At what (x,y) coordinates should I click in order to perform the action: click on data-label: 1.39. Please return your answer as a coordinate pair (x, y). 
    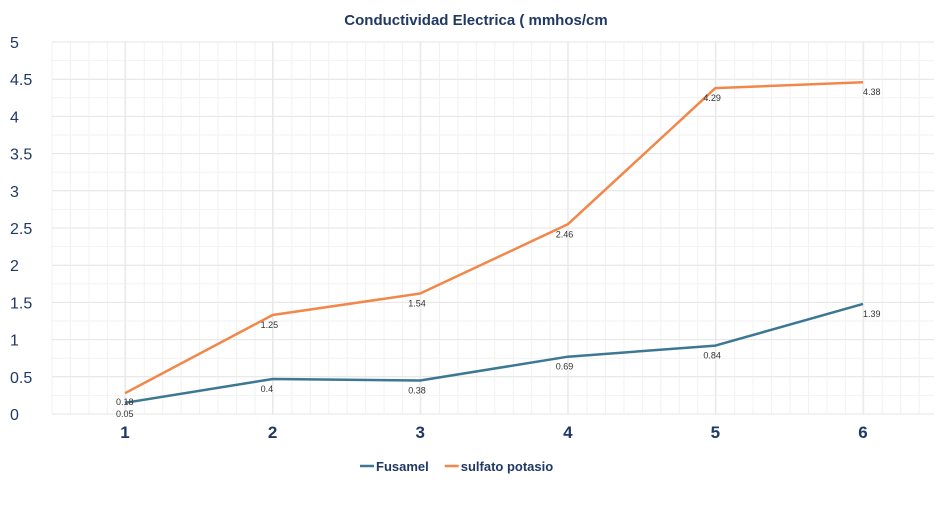
    Looking at the image, I should click on (872, 314).